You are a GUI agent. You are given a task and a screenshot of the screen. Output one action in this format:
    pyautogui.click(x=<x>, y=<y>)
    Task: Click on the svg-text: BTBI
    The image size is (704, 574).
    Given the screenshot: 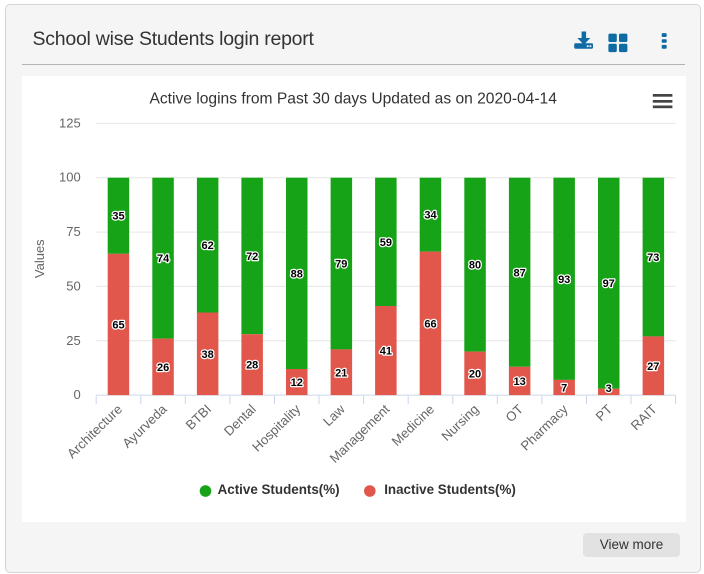 What is the action you would take?
    pyautogui.click(x=199, y=416)
    